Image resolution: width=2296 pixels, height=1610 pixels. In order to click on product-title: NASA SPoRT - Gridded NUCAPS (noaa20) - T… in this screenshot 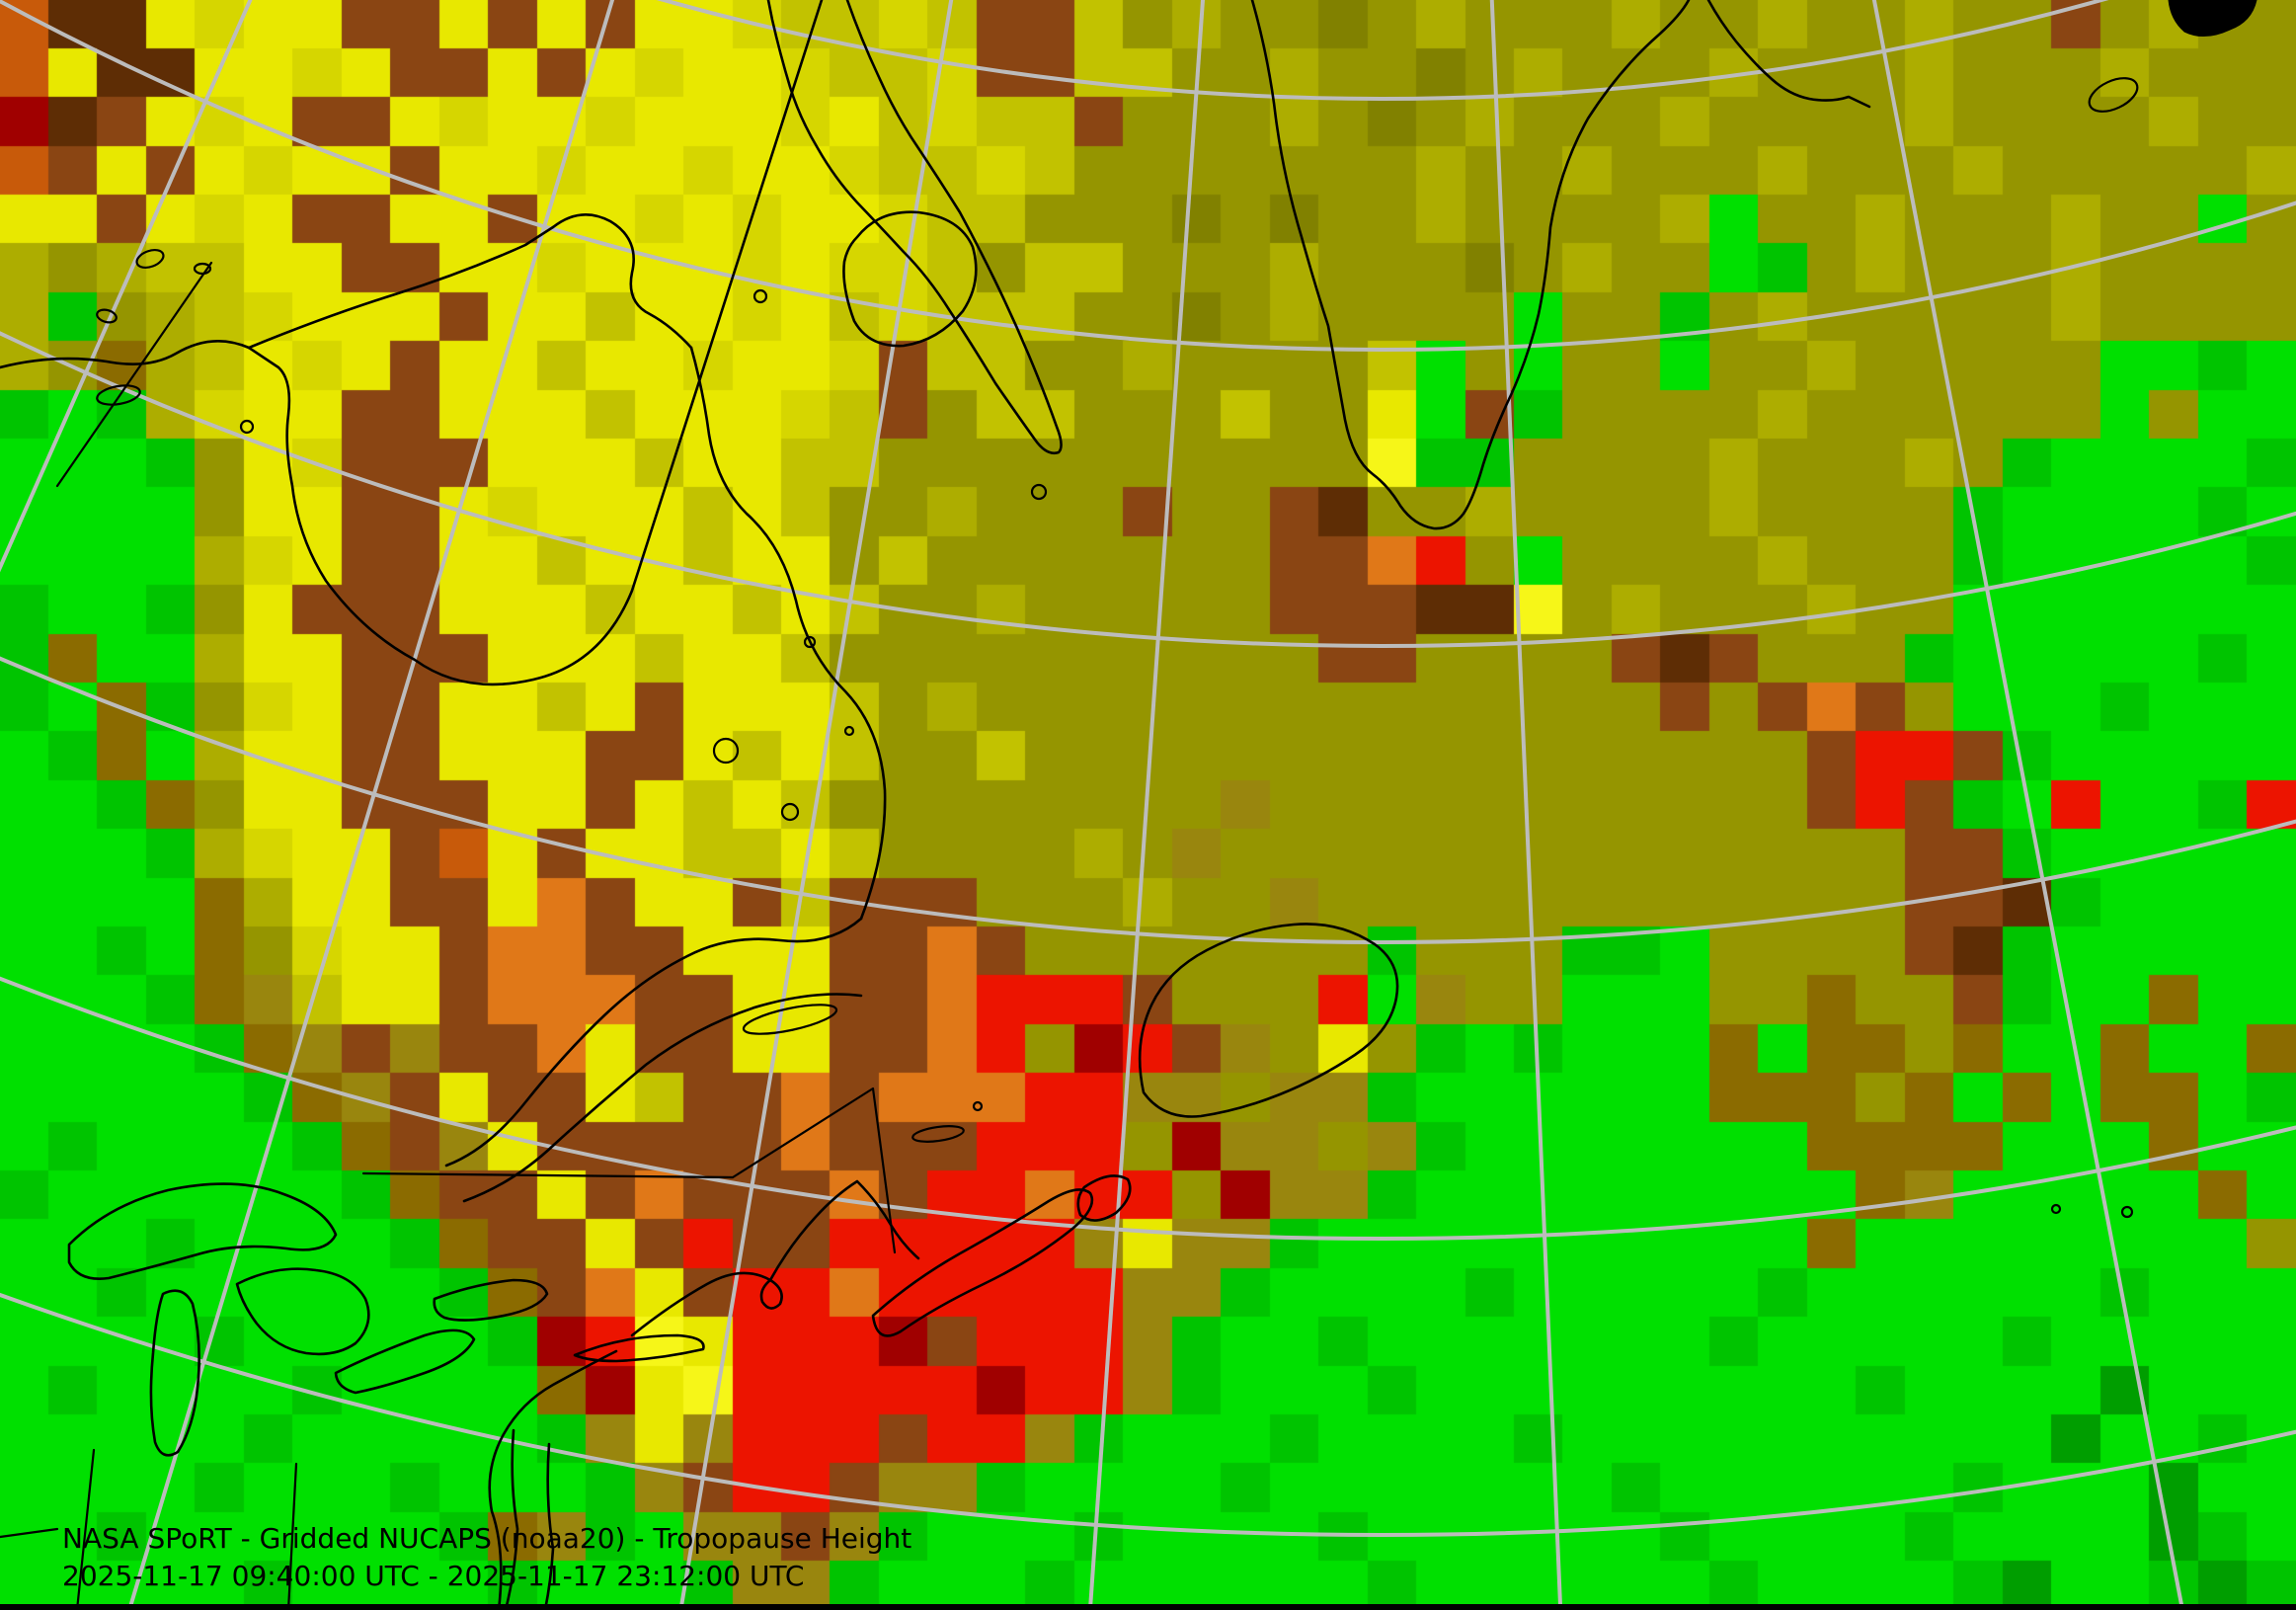, I will do `click(487, 1538)`.